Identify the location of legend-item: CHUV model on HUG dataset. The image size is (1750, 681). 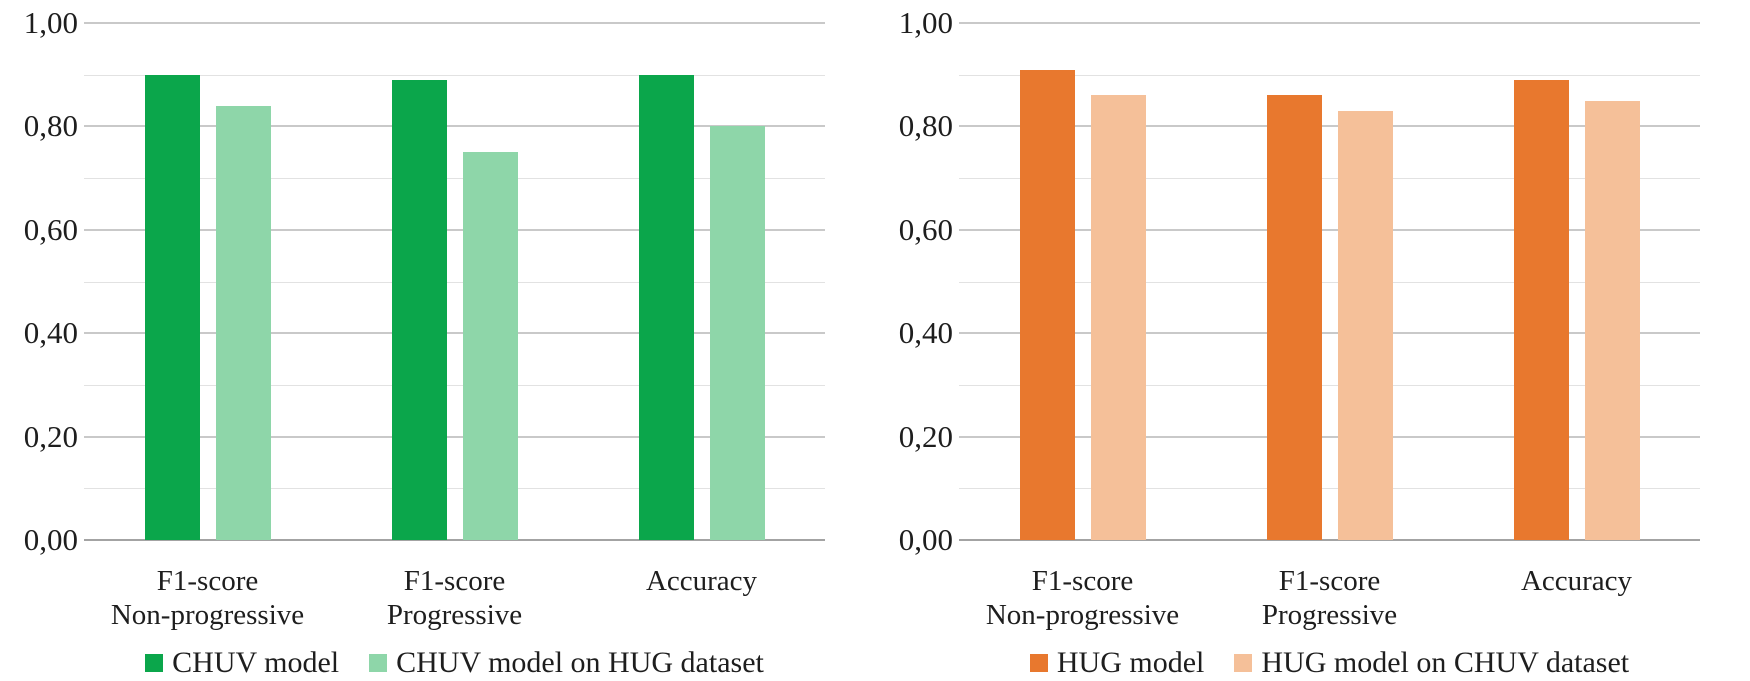
(566, 663).